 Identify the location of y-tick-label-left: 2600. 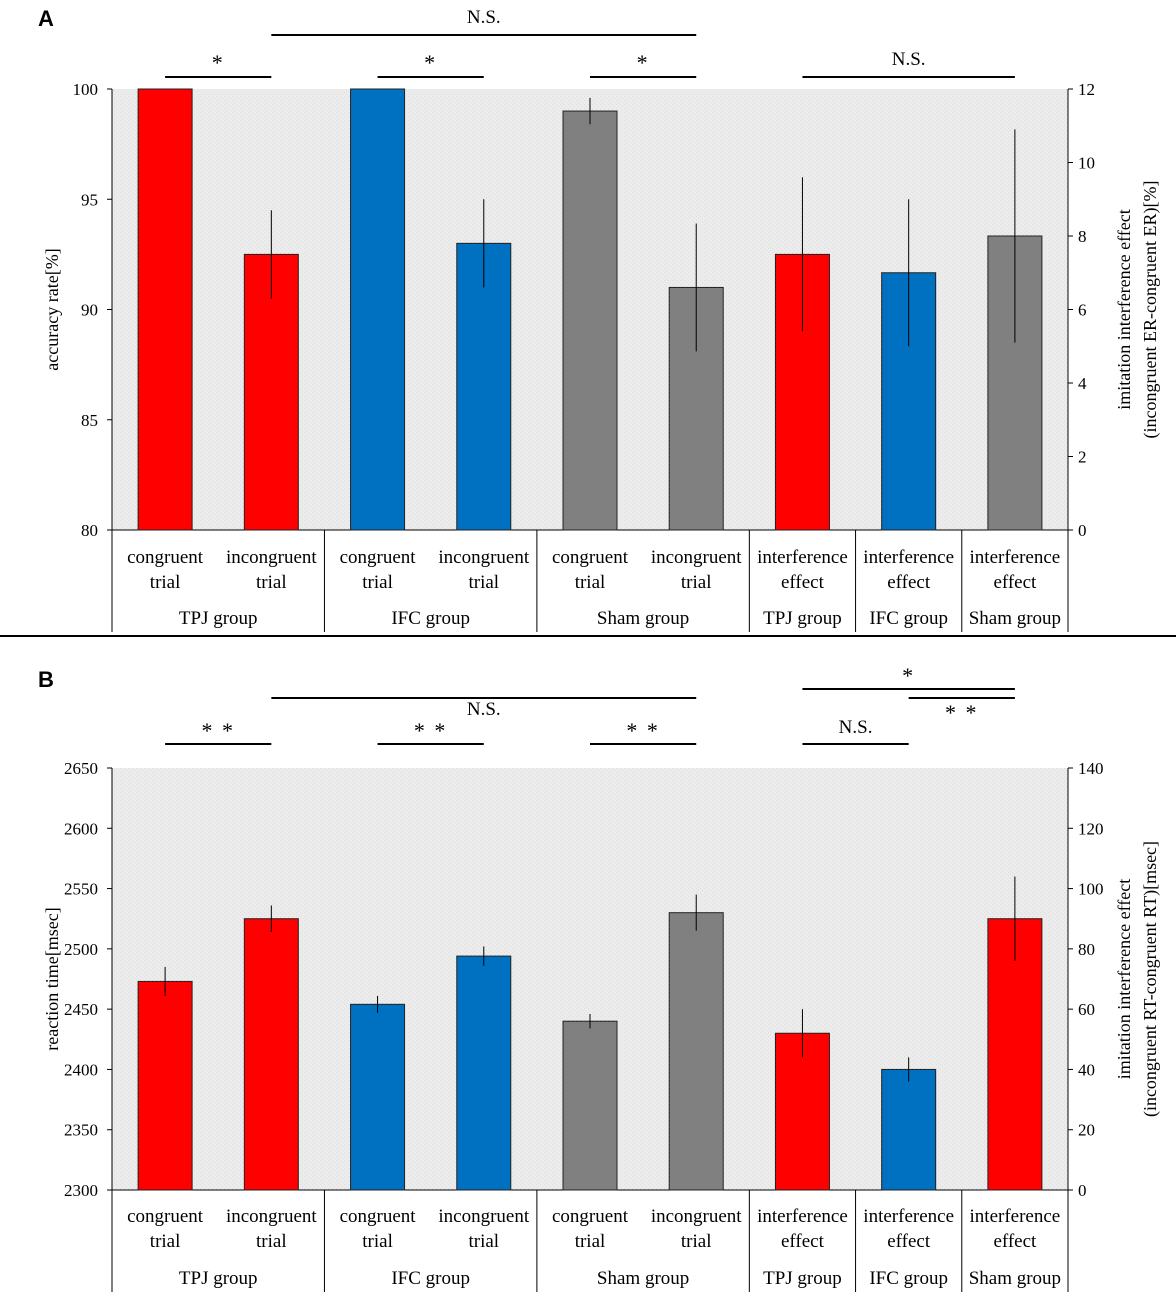
(81, 828).